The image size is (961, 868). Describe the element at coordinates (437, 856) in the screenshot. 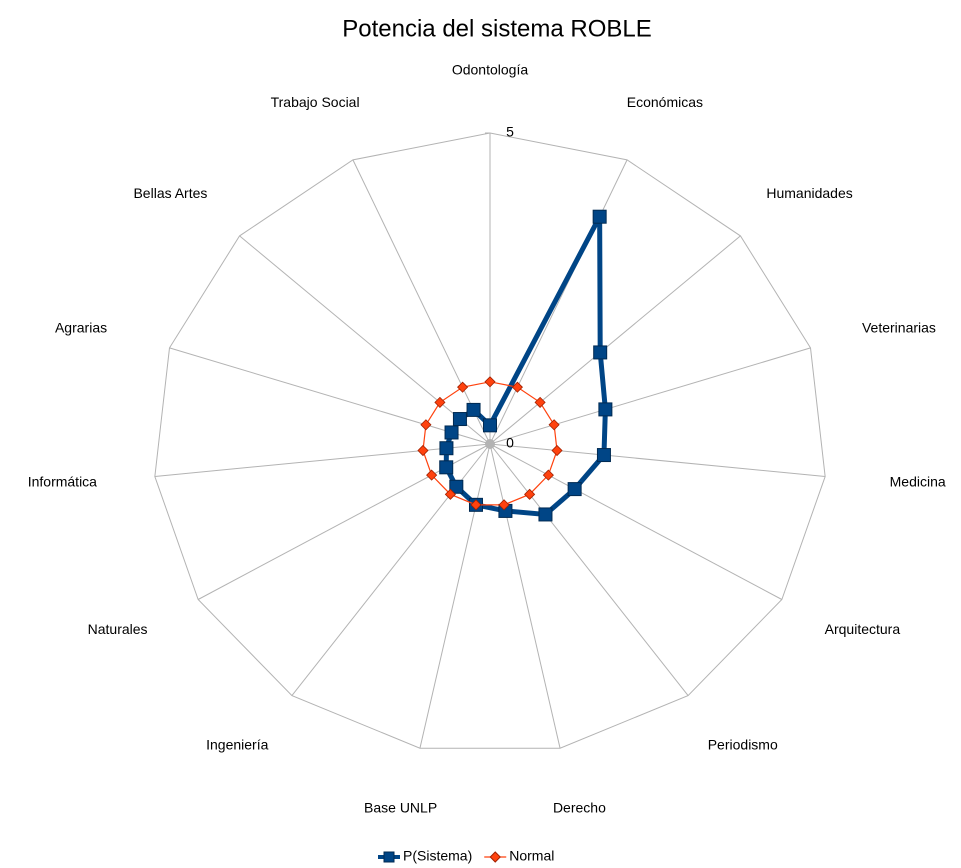

I see `legend-label: P(Sistema)` at that location.